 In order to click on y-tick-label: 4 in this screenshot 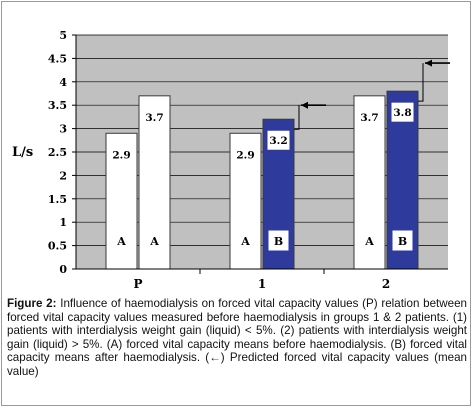, I will do `click(63, 82)`.